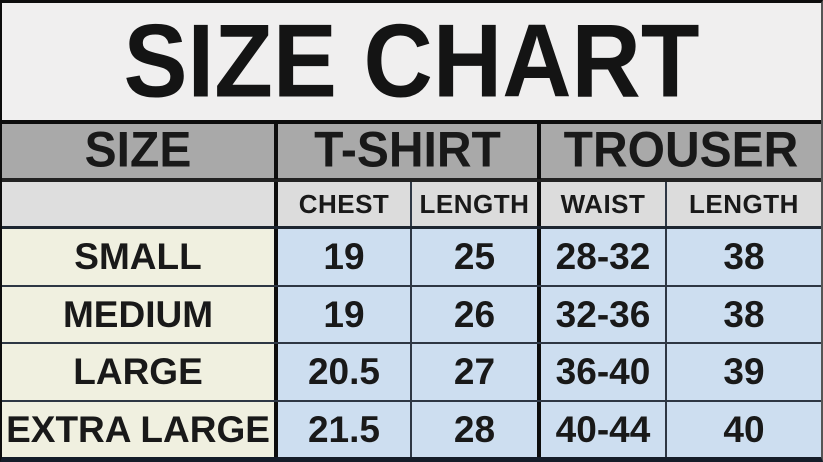 Image resolution: width=823 pixels, height=462 pixels. What do you see at coordinates (345, 429) in the screenshot?
I see `chest-value: 21.5` at bounding box center [345, 429].